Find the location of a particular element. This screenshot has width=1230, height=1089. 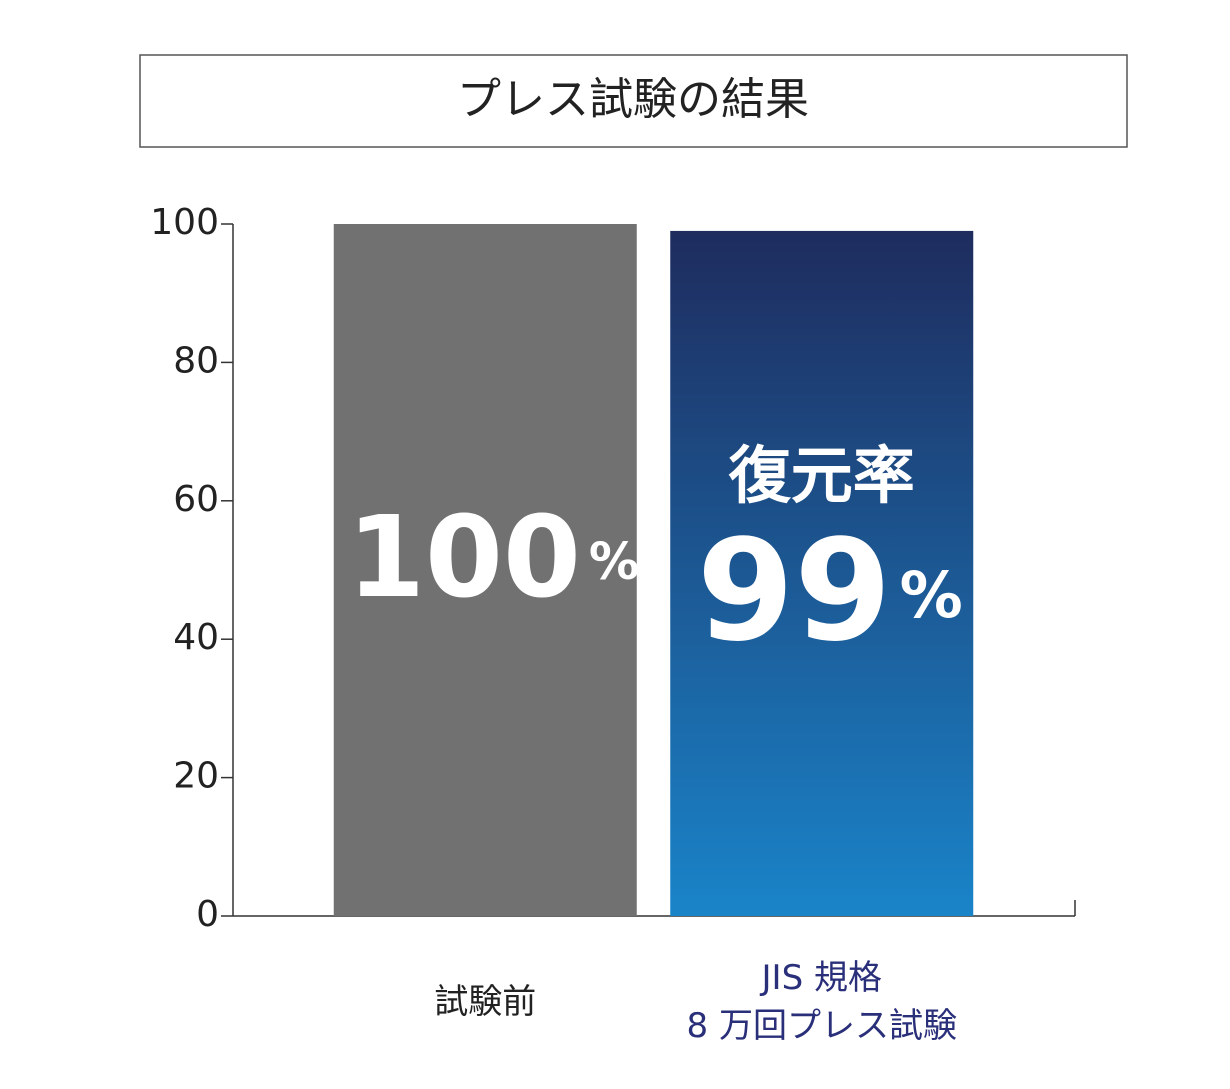

x-tick-label-line: 8 万回プレス試験 is located at coordinates (822, 1026).